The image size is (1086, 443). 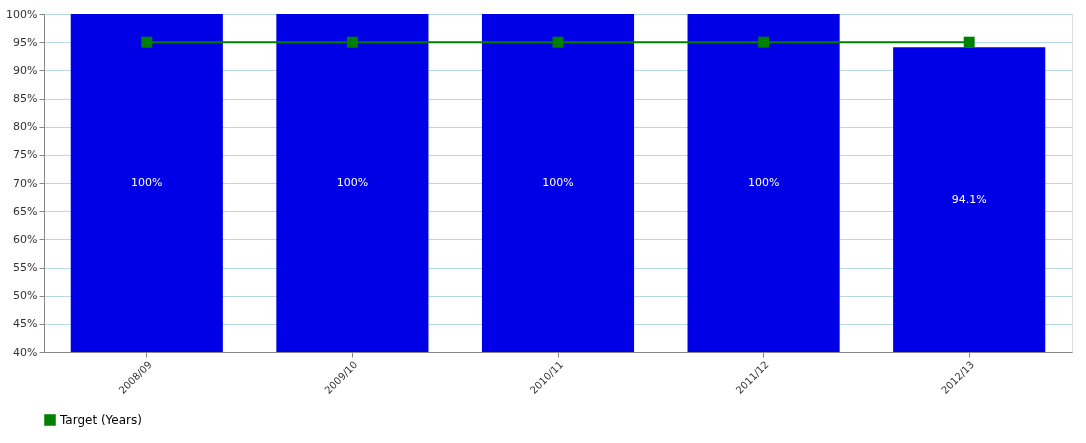 What do you see at coordinates (25, 70) in the screenshot?
I see `y-tick-label: 90%` at bounding box center [25, 70].